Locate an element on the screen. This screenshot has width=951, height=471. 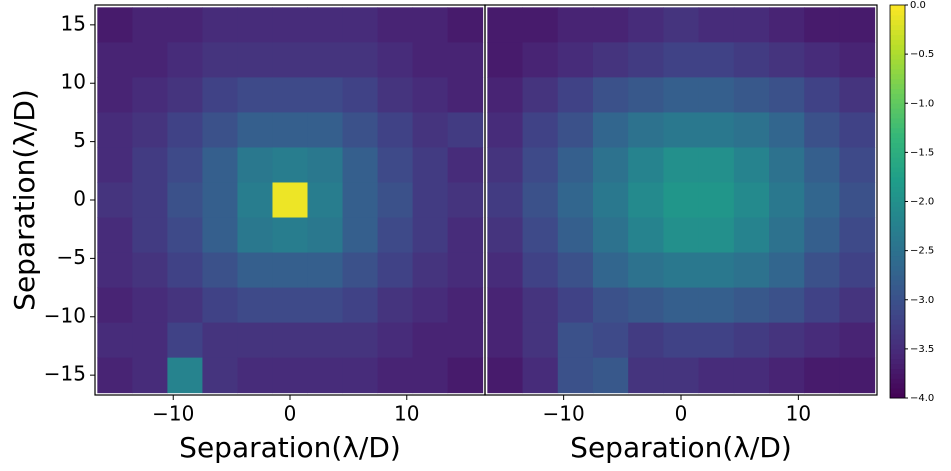
colorbar-tick-label: −2.5 is located at coordinates (922, 251).